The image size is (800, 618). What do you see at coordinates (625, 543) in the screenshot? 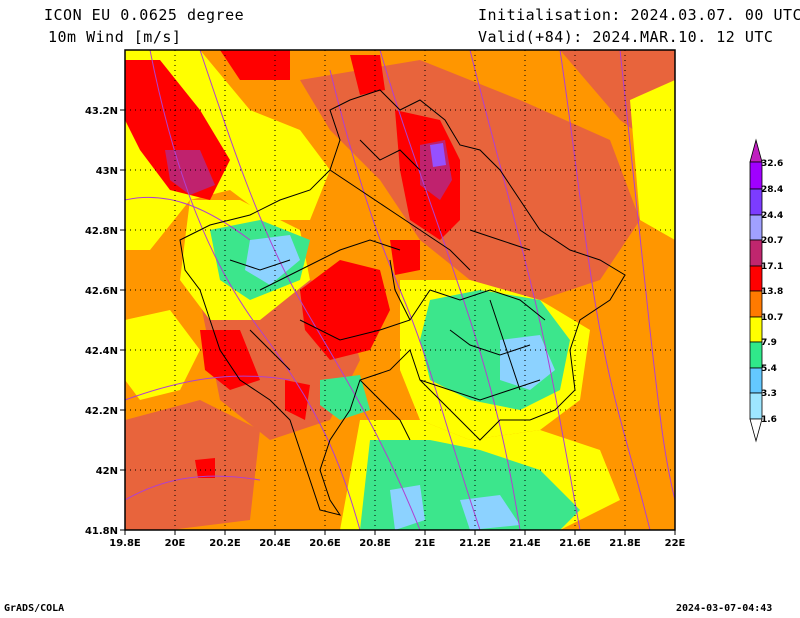
I see `lon-label: 21.8E` at bounding box center [625, 543].